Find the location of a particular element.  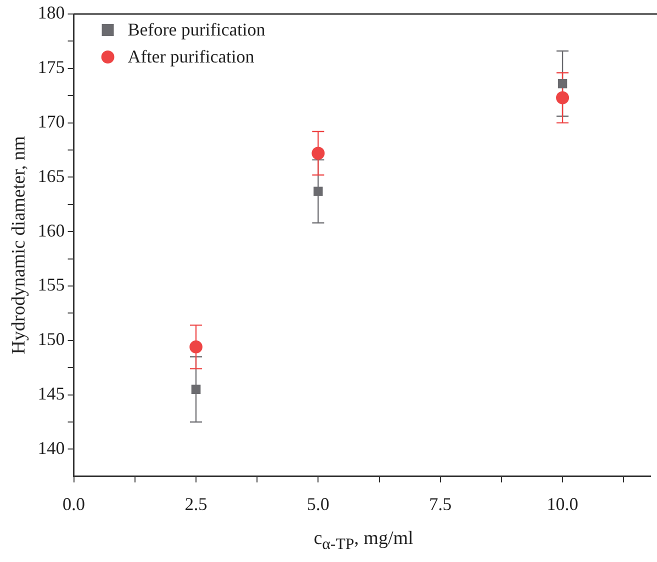

x-axis-title: c$_{α-TP}$, mg/ml is located at coordinates (363, 541).